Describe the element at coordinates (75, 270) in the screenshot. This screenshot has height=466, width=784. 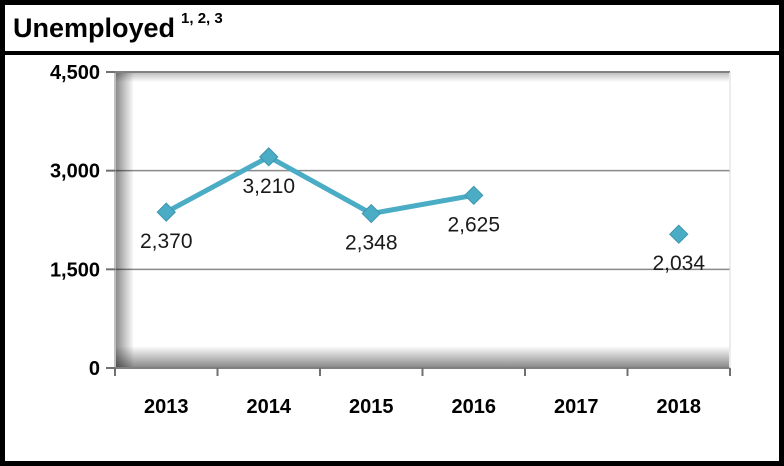
I see `y-axis-tick-label: 1,500` at that location.